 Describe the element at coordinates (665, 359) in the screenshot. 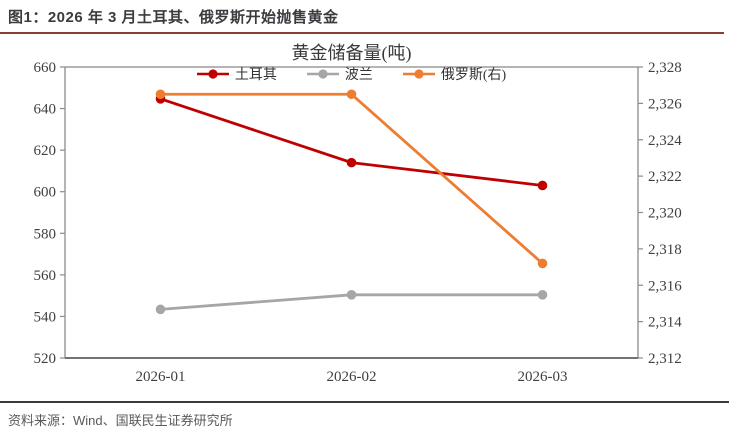

I see `right-axis-tick-label: 2,312` at that location.